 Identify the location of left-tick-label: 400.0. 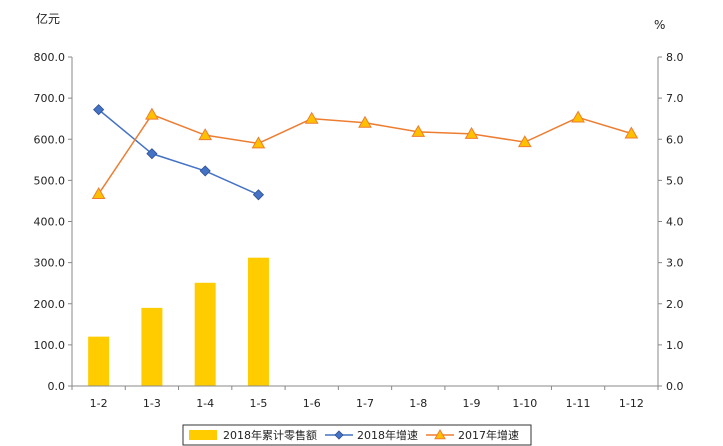
(50, 222).